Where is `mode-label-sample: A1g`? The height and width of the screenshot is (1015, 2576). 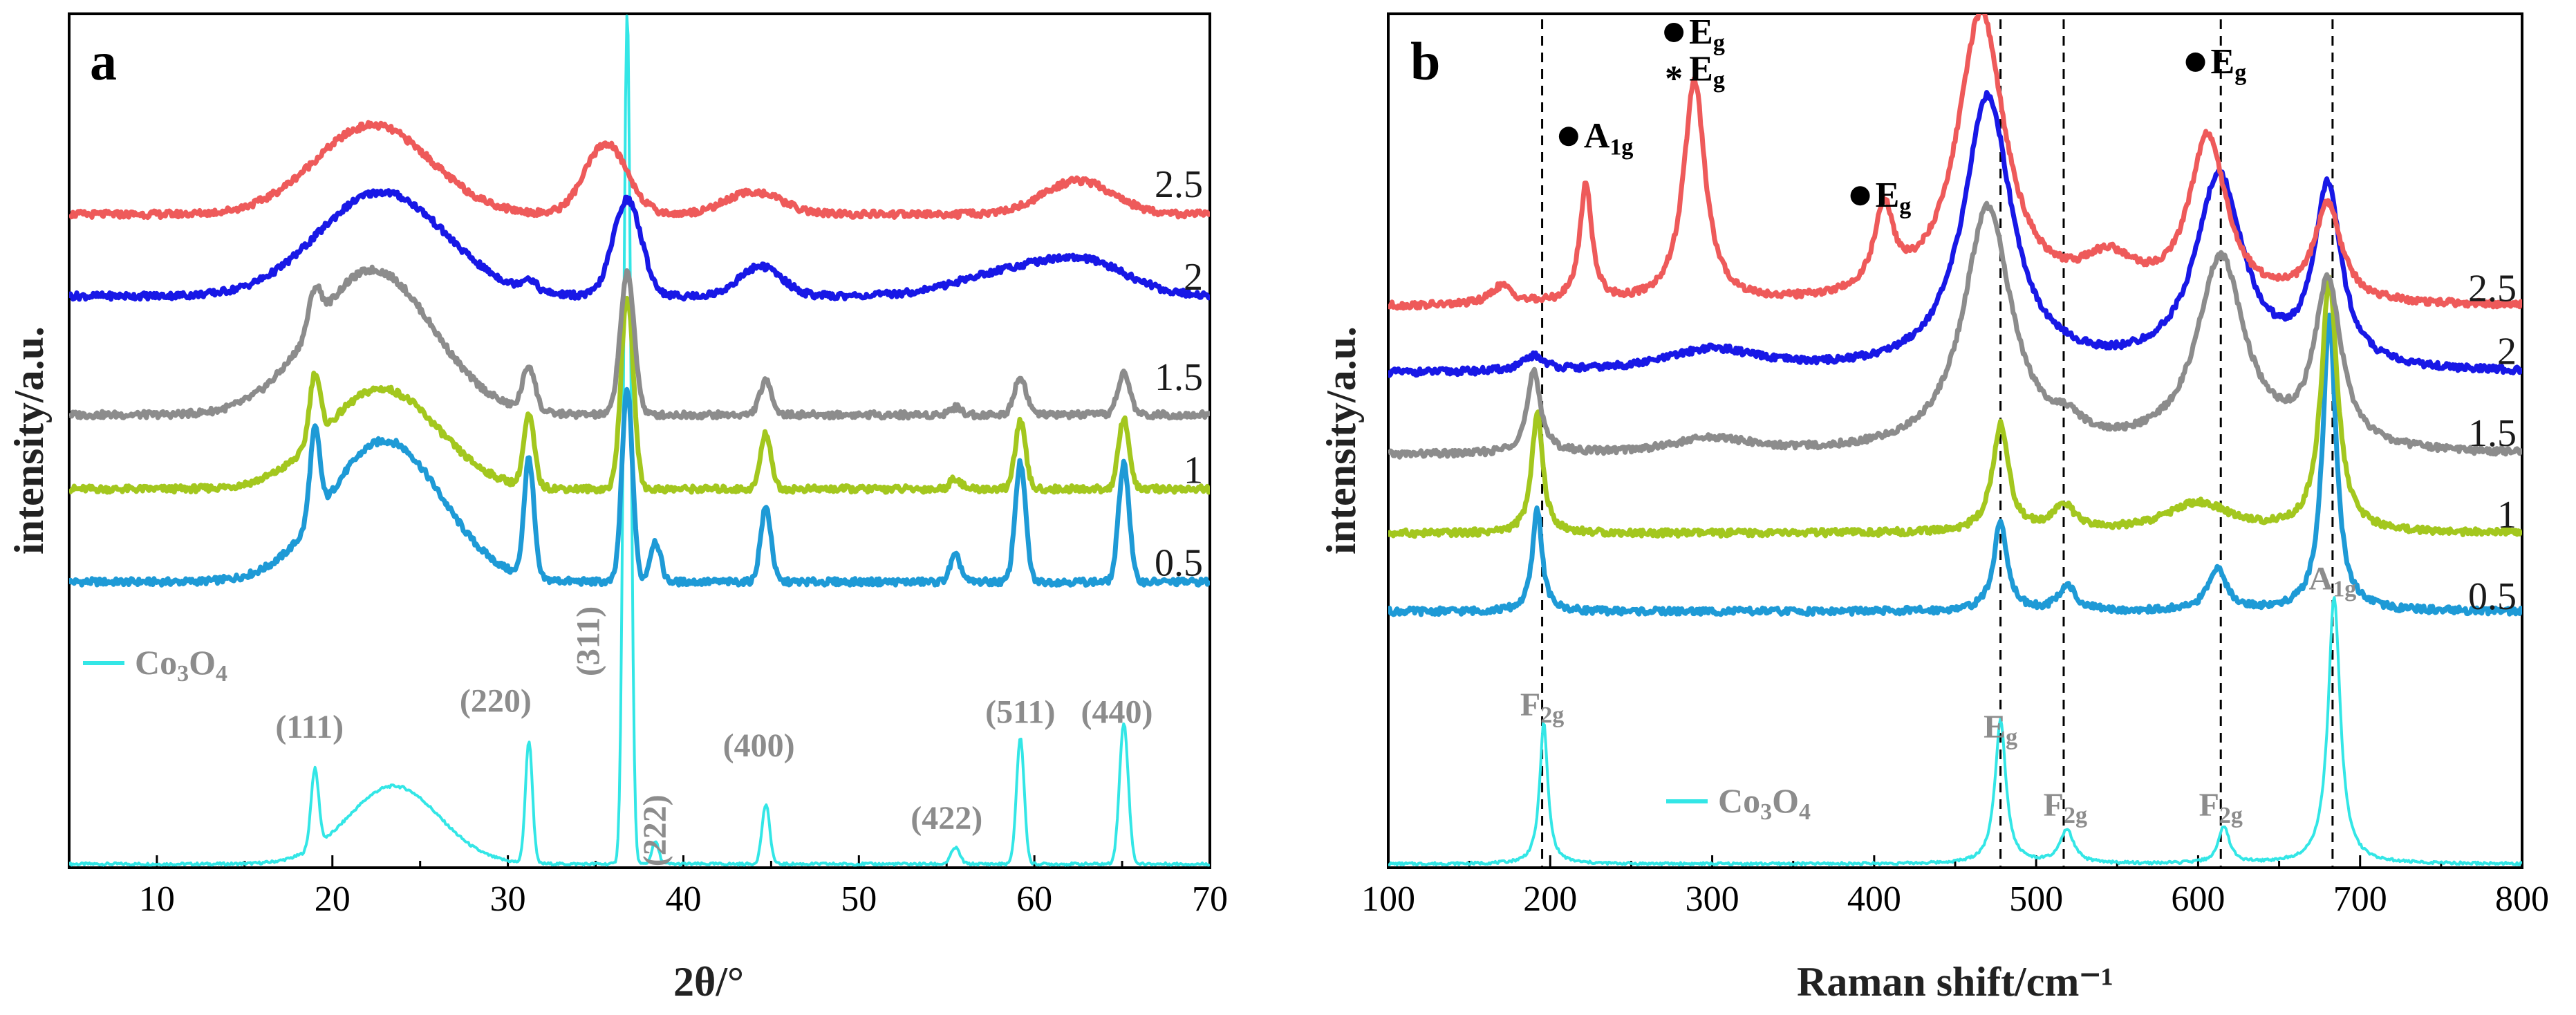 mode-label-sample: A1g is located at coordinates (1609, 138).